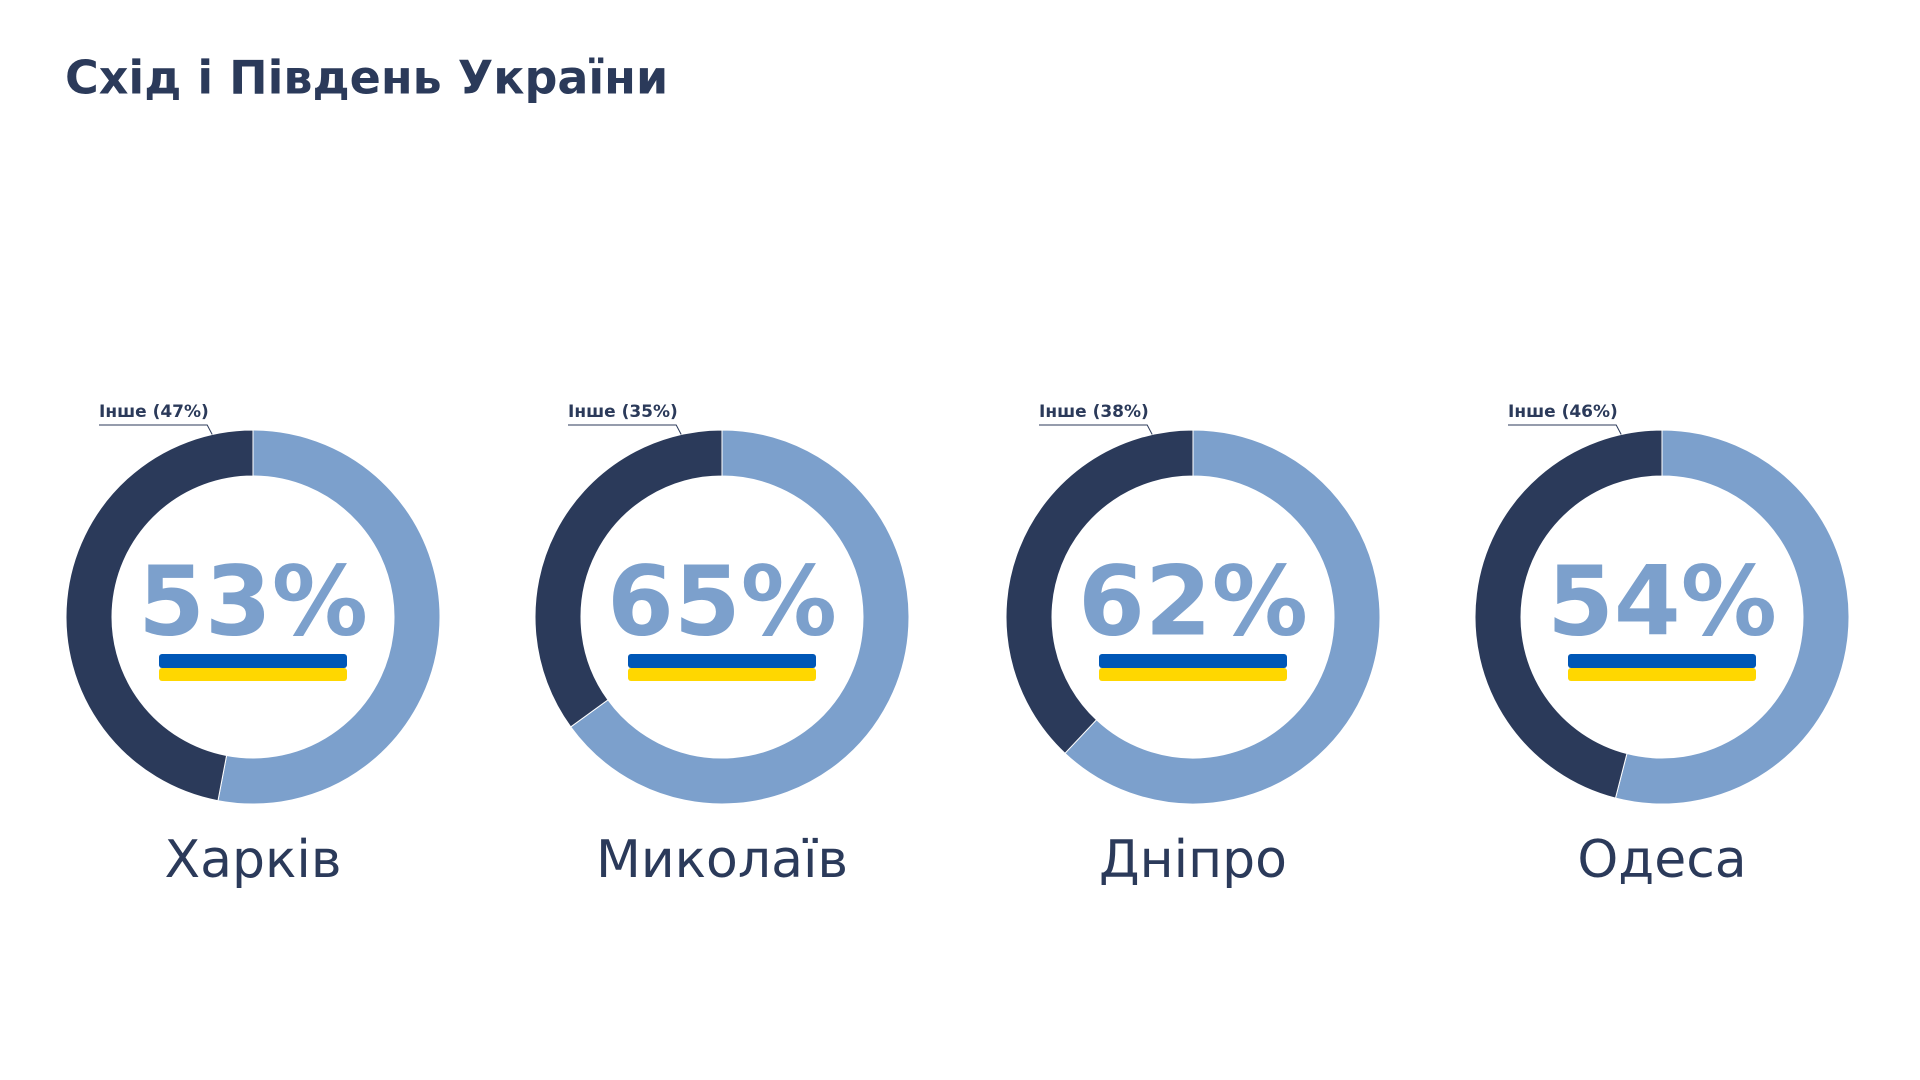  I want to click on other-label: Інше (47%), so click(154, 412).